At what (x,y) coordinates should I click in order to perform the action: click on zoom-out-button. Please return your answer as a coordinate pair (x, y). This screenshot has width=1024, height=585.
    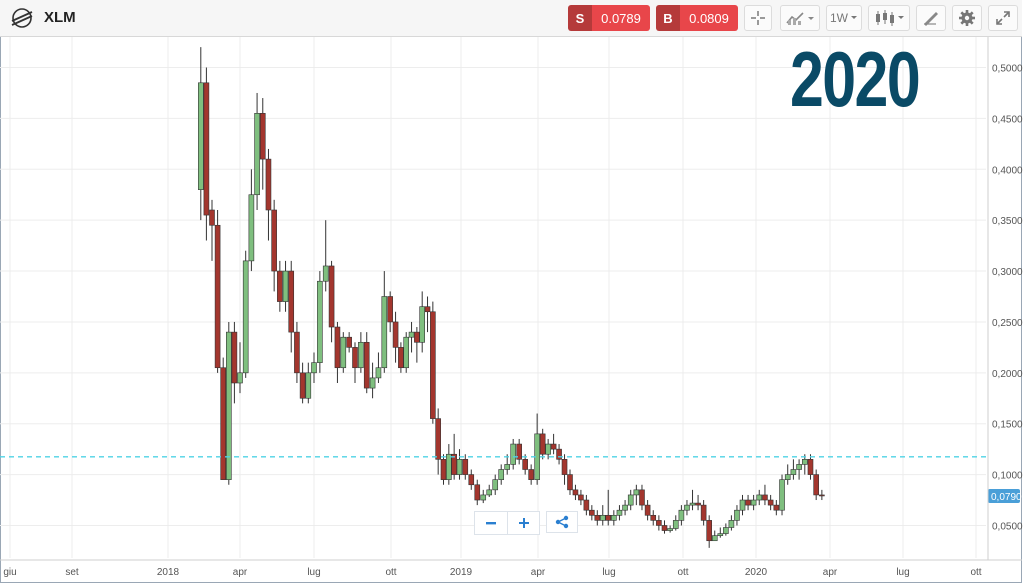
    Looking at the image, I should click on (491, 523).